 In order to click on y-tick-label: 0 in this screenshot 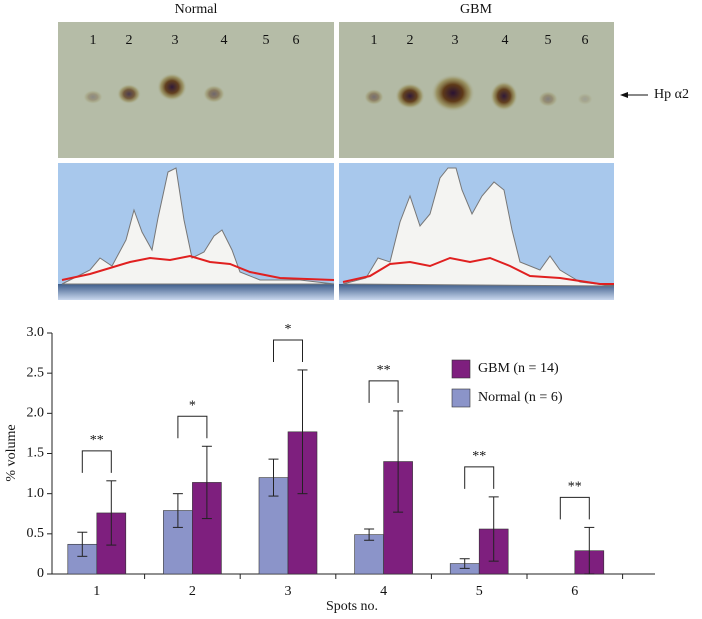, I will do `click(40, 573)`.